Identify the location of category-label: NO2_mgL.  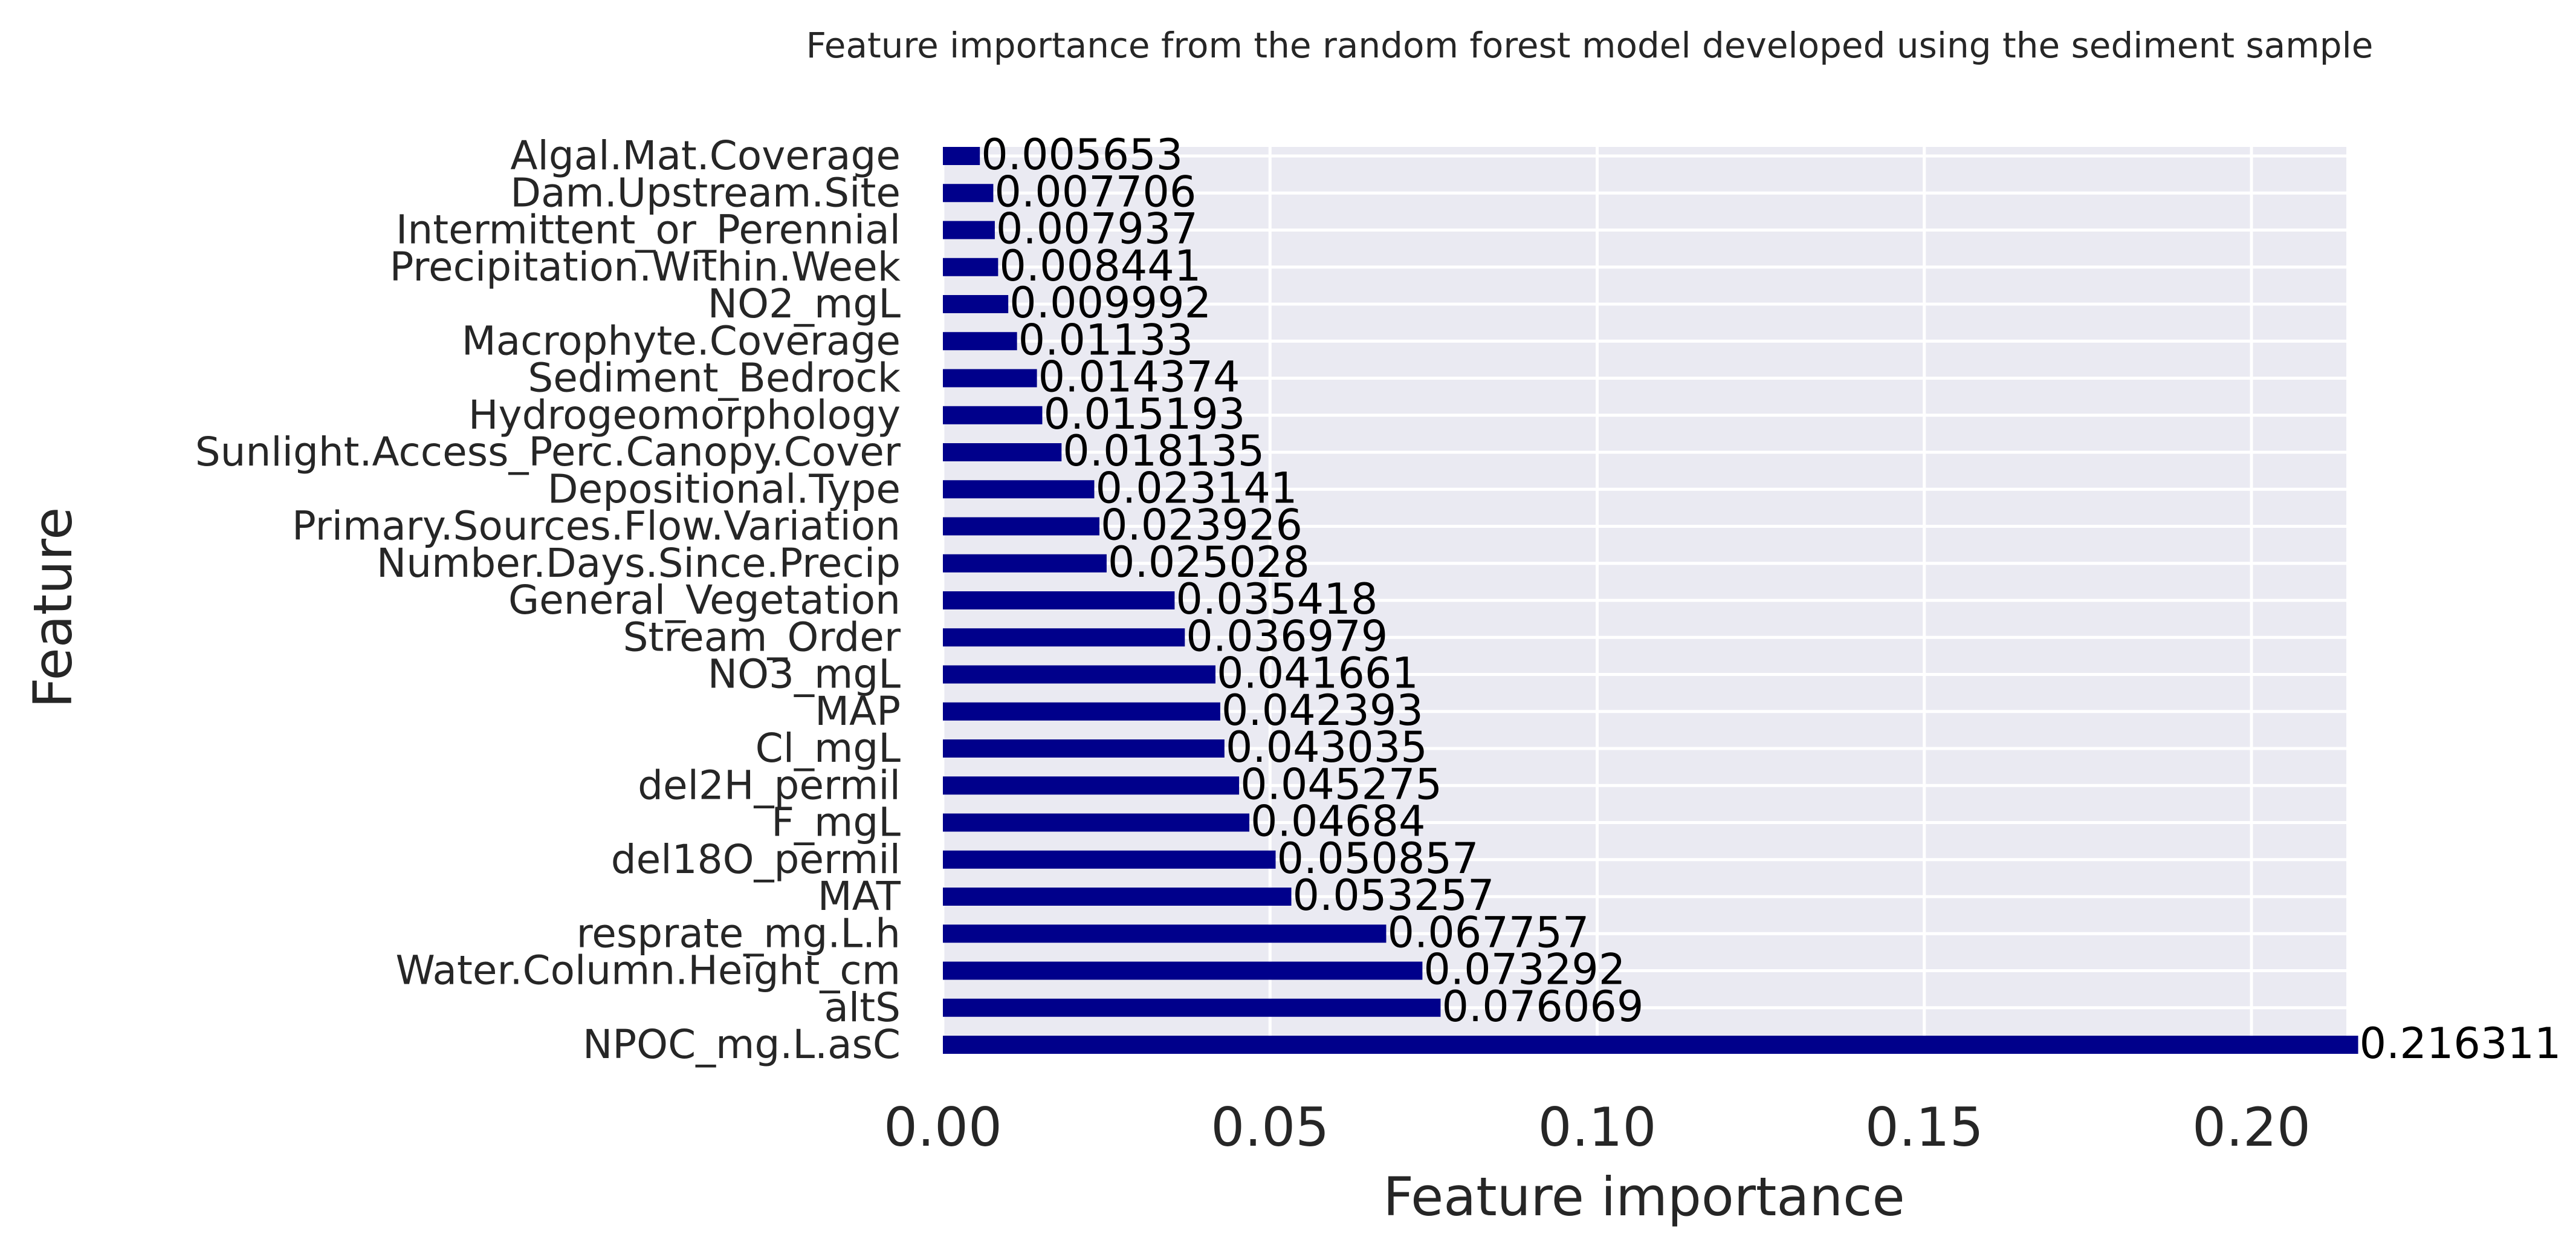
(804, 304).